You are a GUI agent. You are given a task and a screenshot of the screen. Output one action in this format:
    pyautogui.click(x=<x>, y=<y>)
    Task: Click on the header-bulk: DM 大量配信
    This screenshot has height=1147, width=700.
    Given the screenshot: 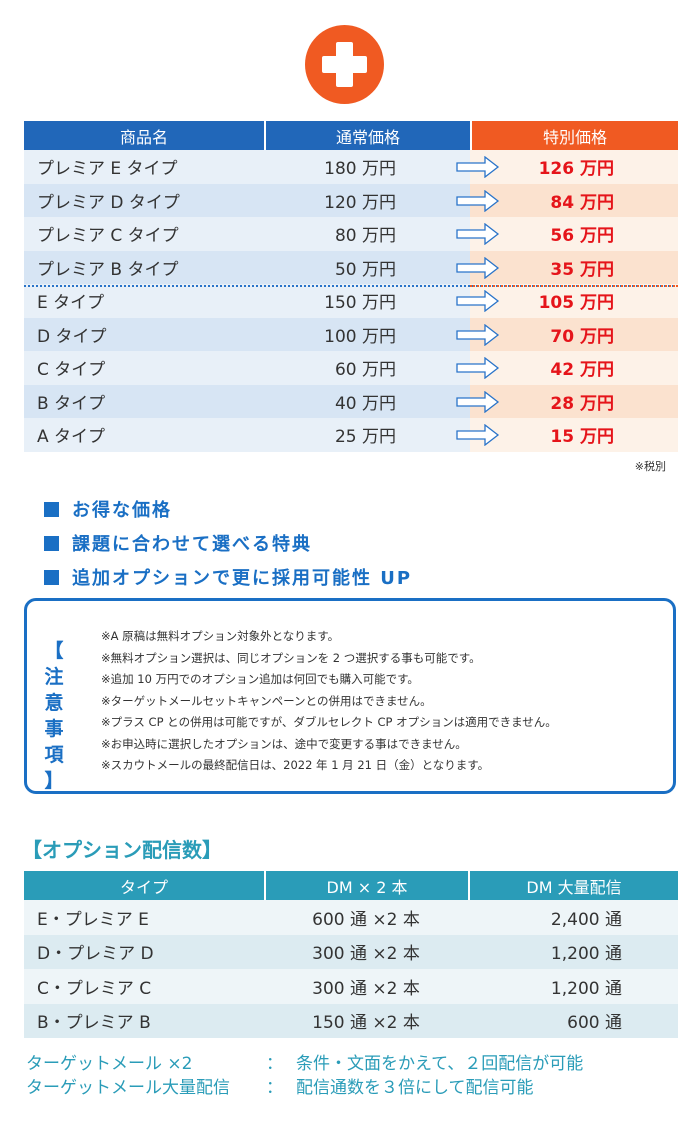 What is the action you would take?
    pyautogui.click(x=574, y=885)
    